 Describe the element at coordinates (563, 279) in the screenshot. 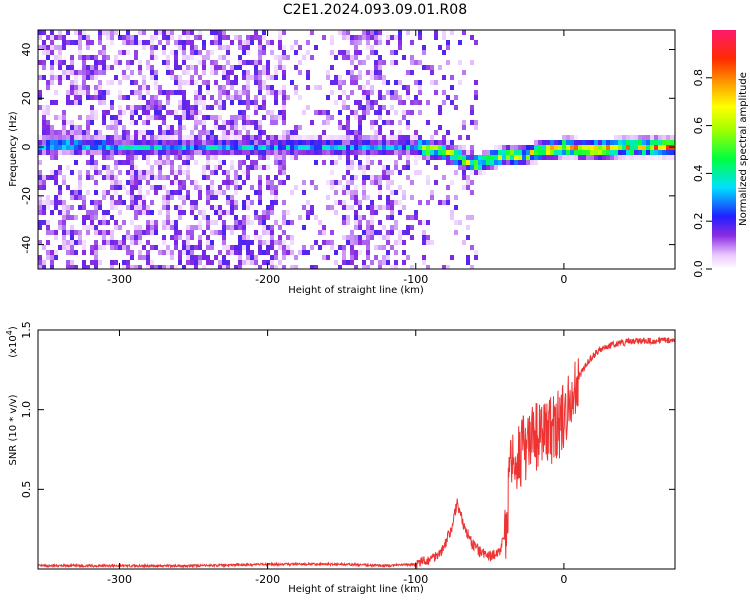

I see `x-tick-label: 0` at that location.